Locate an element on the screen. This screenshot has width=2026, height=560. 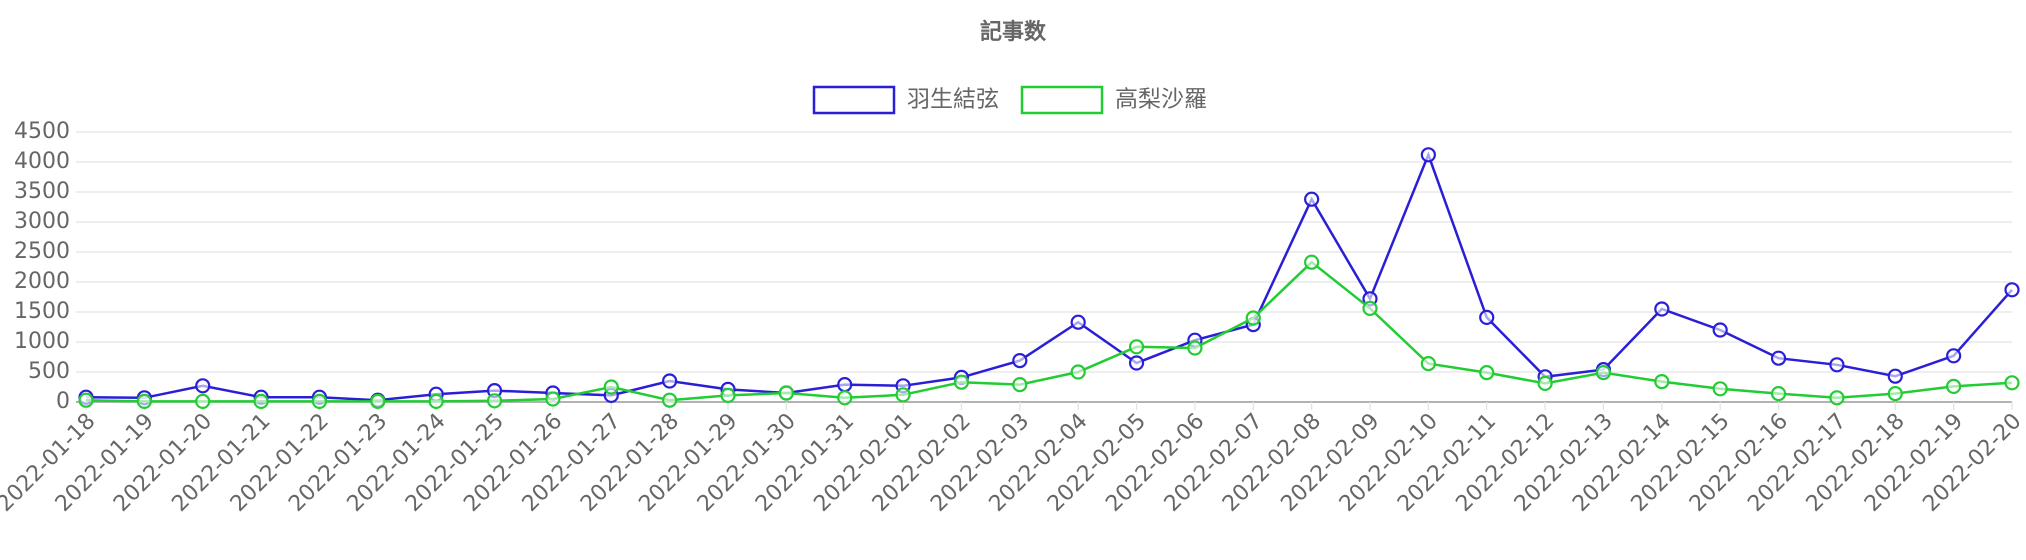
y-tick-label: 500 is located at coordinates (49, 371).